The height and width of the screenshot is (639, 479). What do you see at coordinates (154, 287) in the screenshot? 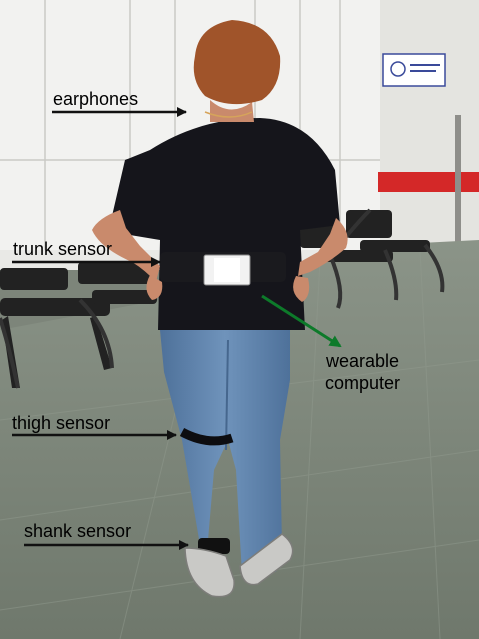
I see `left-hand` at bounding box center [154, 287].